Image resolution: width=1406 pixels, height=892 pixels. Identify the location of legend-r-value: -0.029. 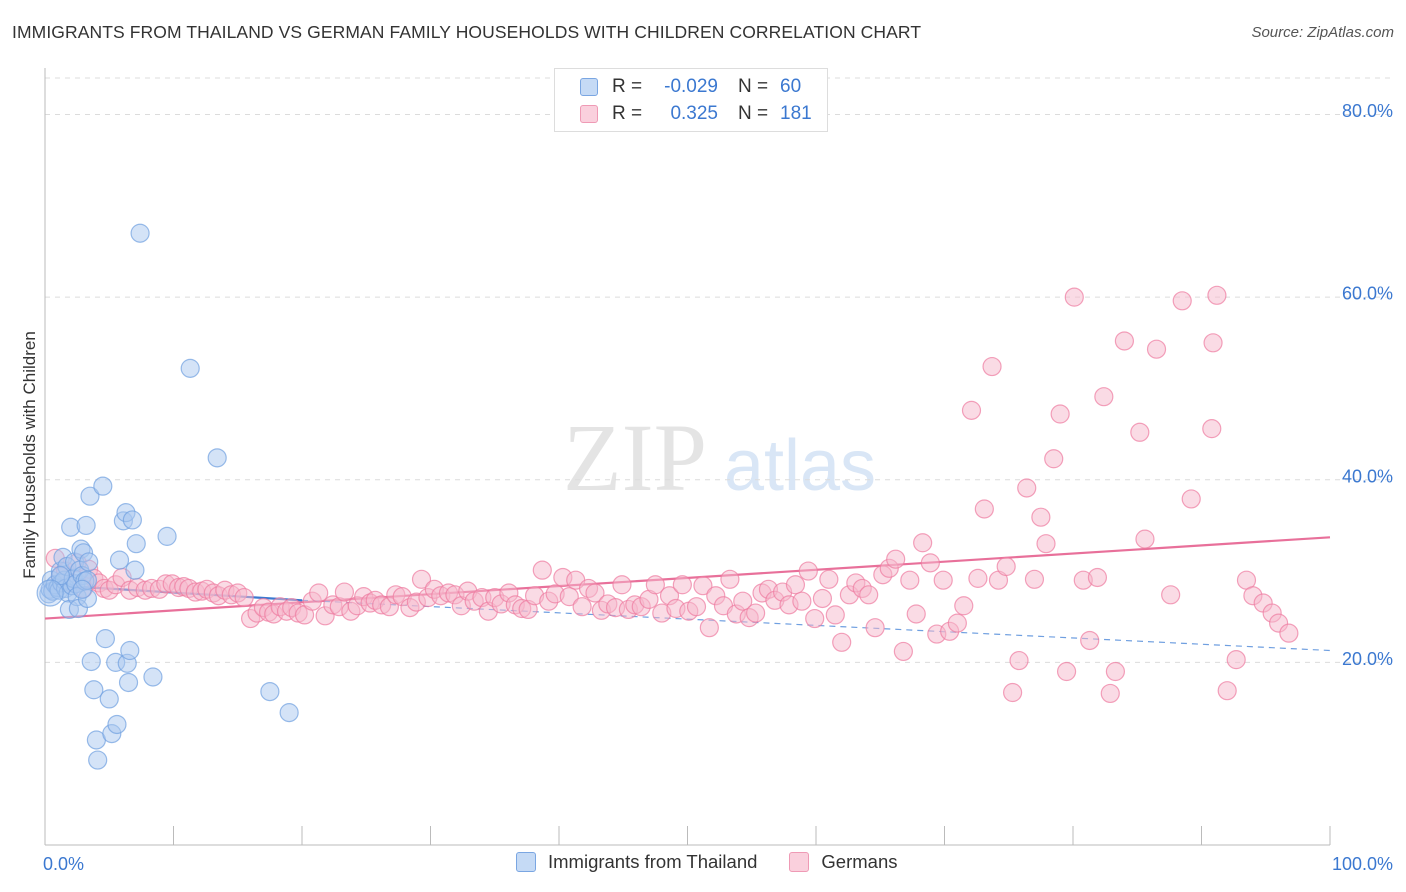
(691, 86).